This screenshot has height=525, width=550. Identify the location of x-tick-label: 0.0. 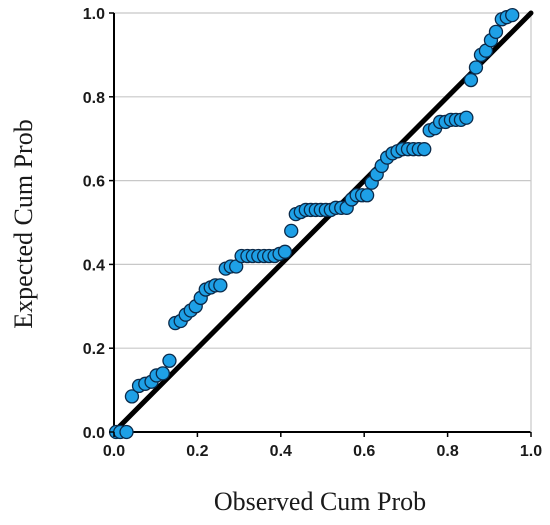
(114, 451).